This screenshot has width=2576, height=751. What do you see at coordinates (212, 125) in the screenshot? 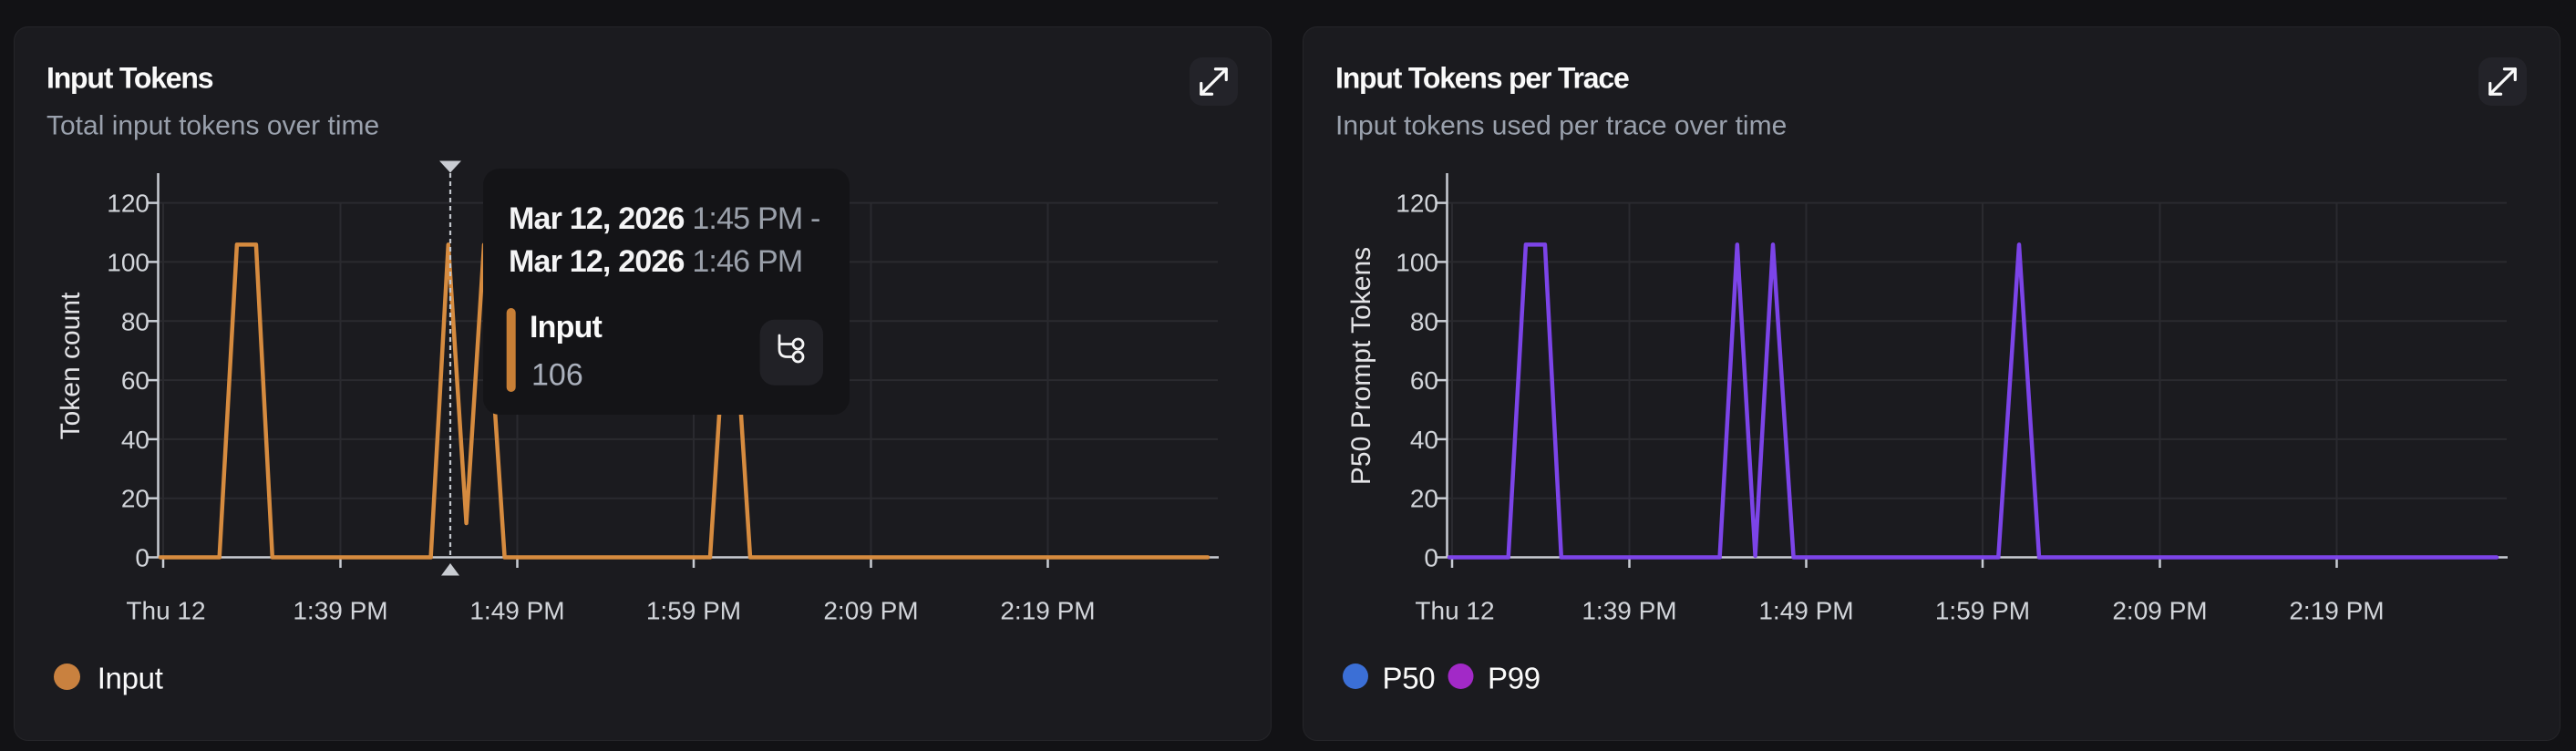
I see `svg-text: Total input tokens over time` at bounding box center [212, 125].